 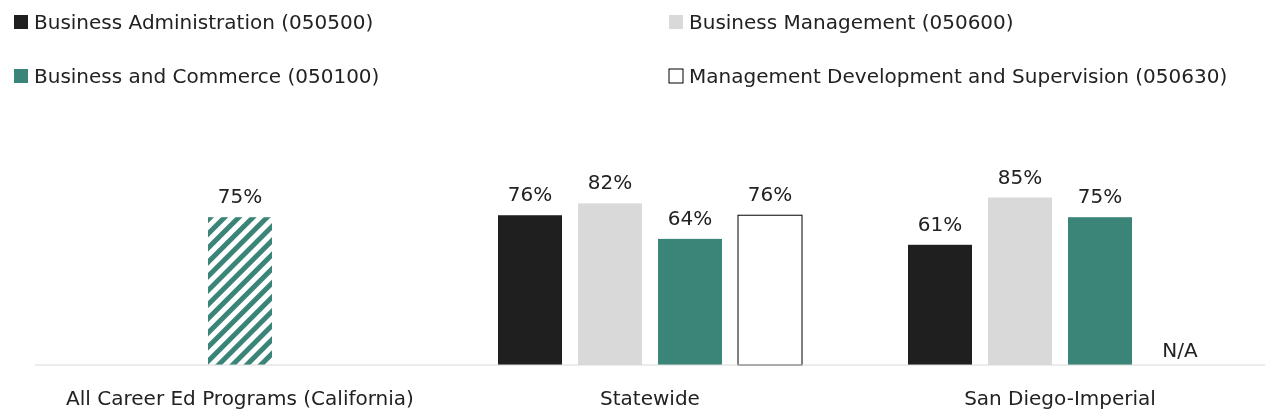 I want to click on legend-label: Business Administration (050500), so click(x=204, y=22).